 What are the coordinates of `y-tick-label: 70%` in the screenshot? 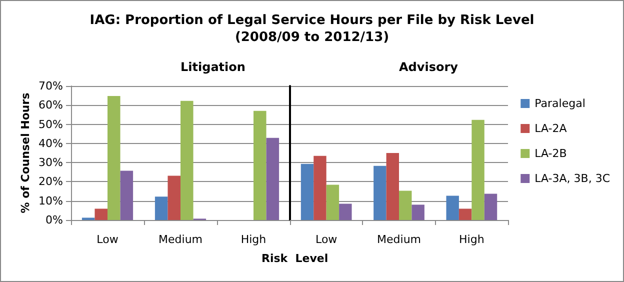 It's located at (50, 86).